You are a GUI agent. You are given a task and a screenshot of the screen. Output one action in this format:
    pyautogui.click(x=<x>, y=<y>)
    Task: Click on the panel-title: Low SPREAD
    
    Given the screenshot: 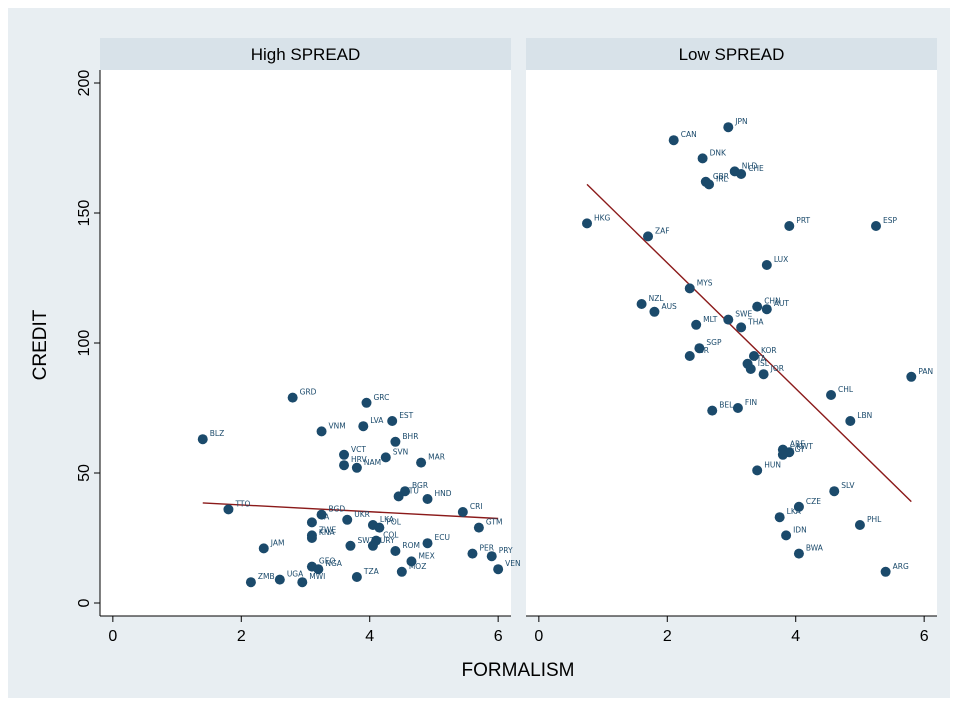 What is the action you would take?
    pyautogui.click(x=732, y=54)
    